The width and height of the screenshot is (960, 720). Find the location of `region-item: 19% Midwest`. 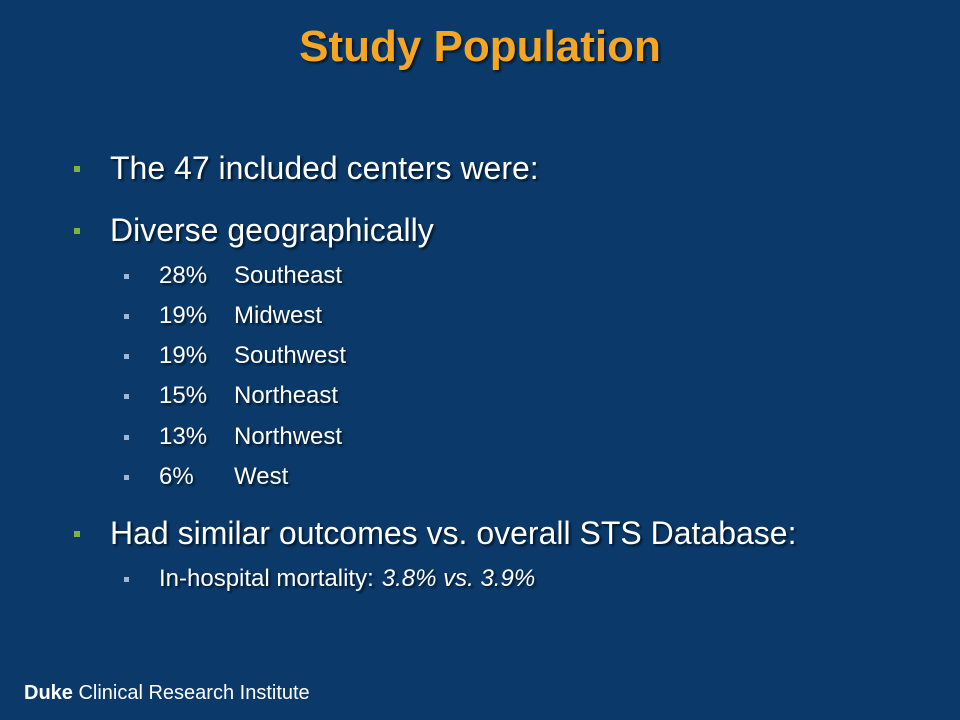

region-item: 19% Midwest is located at coordinates (223, 316).